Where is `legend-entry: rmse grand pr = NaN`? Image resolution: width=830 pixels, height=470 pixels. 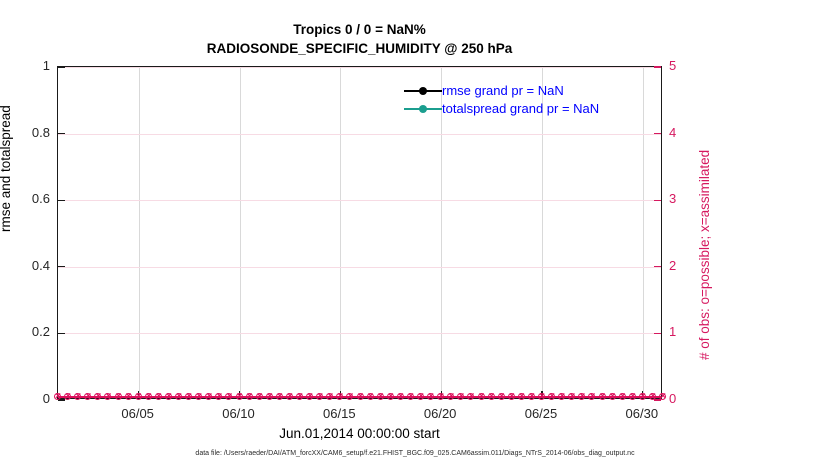 legend-entry: rmse grand pr = NaN is located at coordinates (529, 91).